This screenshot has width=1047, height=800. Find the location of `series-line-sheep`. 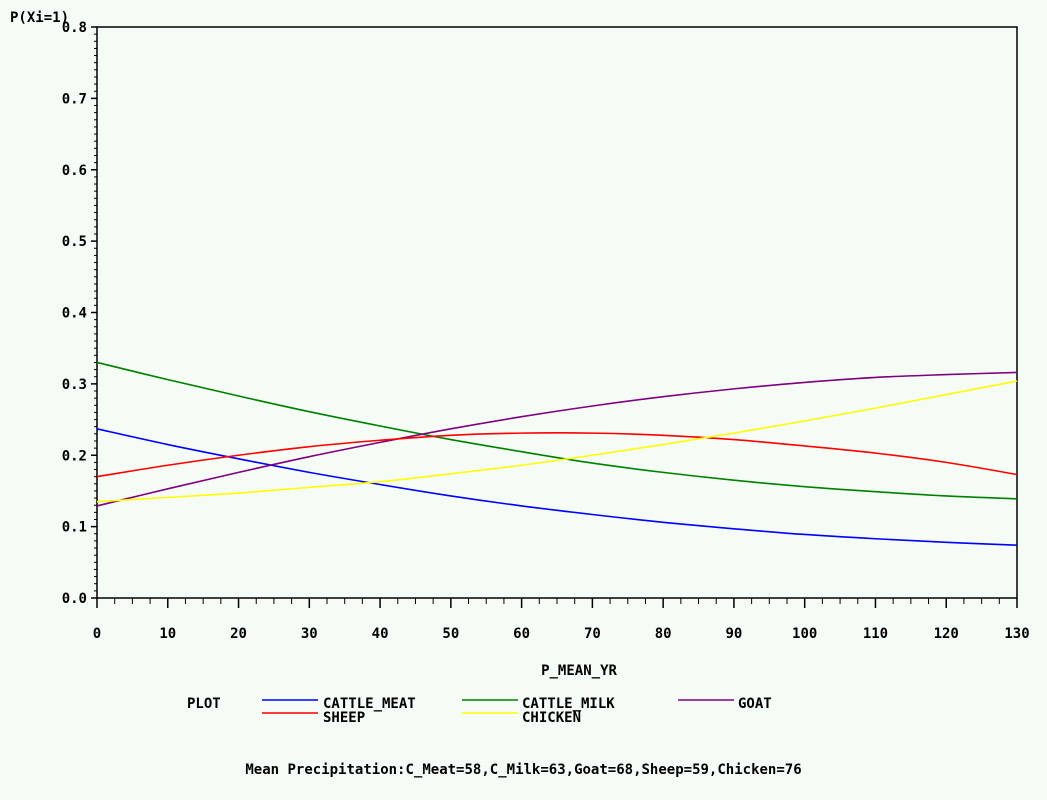

series-line-sheep is located at coordinates (557, 455).